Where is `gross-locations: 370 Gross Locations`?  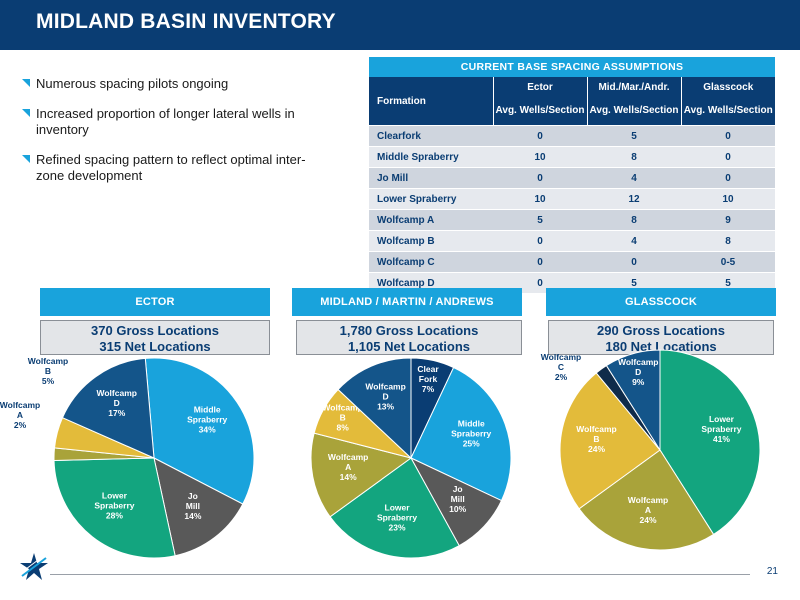
gross-locations: 370 Gross Locations is located at coordinates (155, 330).